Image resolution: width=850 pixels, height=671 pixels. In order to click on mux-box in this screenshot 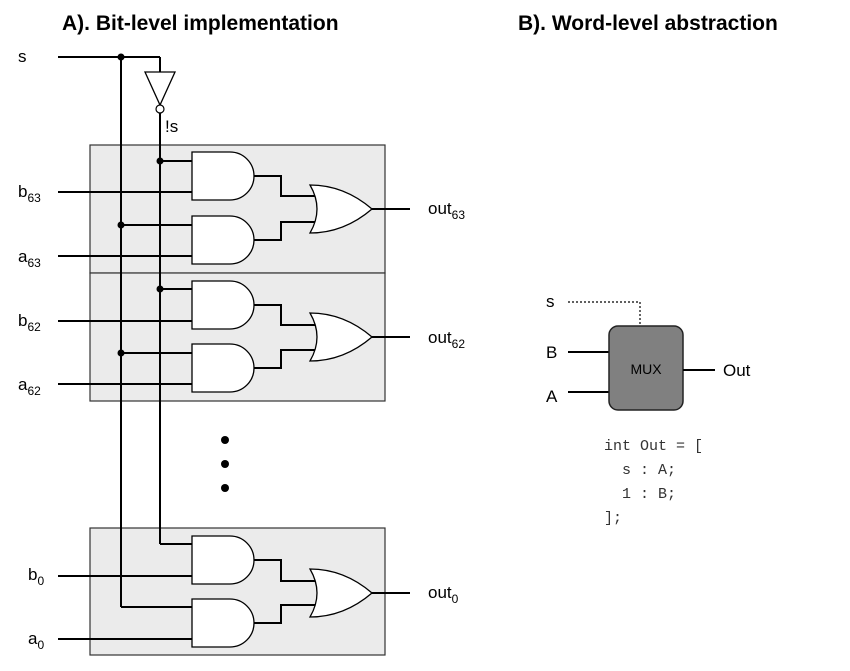, I will do `click(646, 368)`.